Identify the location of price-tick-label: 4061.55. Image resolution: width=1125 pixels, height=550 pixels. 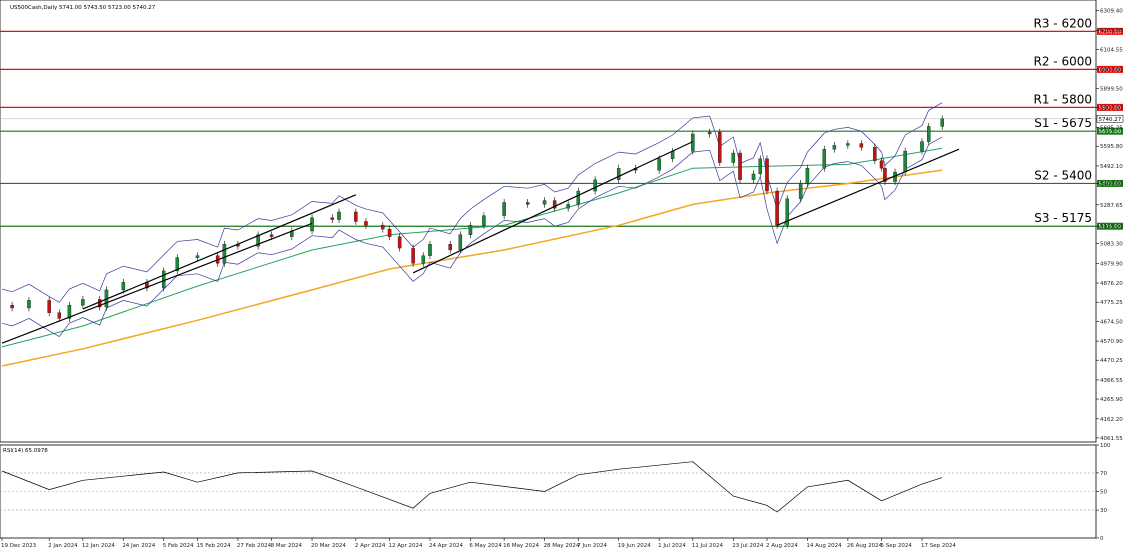
(1111, 439).